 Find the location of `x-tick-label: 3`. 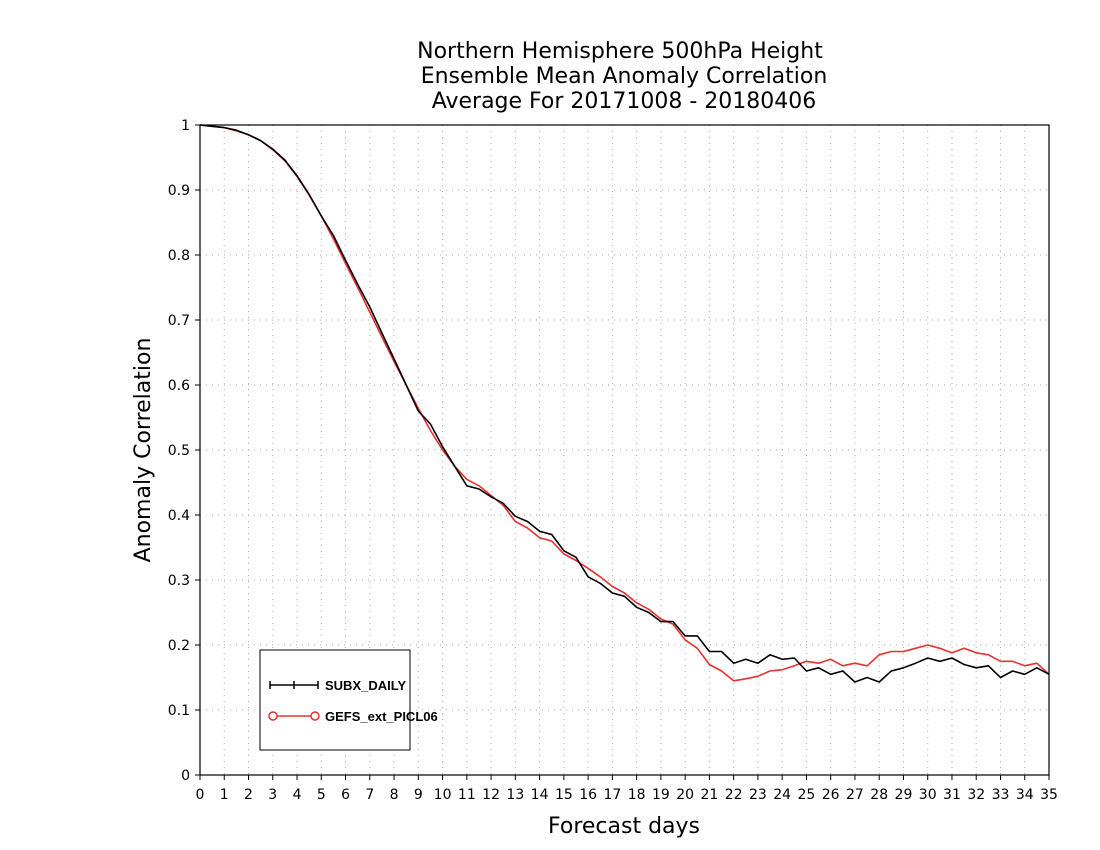

x-tick-label: 3 is located at coordinates (272, 795).